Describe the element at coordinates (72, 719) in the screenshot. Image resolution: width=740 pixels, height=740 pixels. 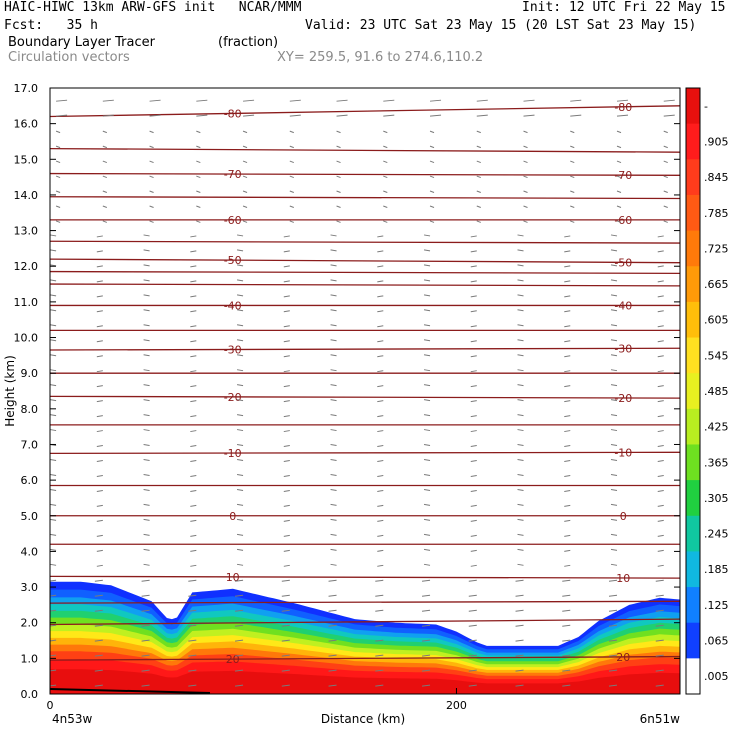
I see `x-start-label: 4n53w` at that location.